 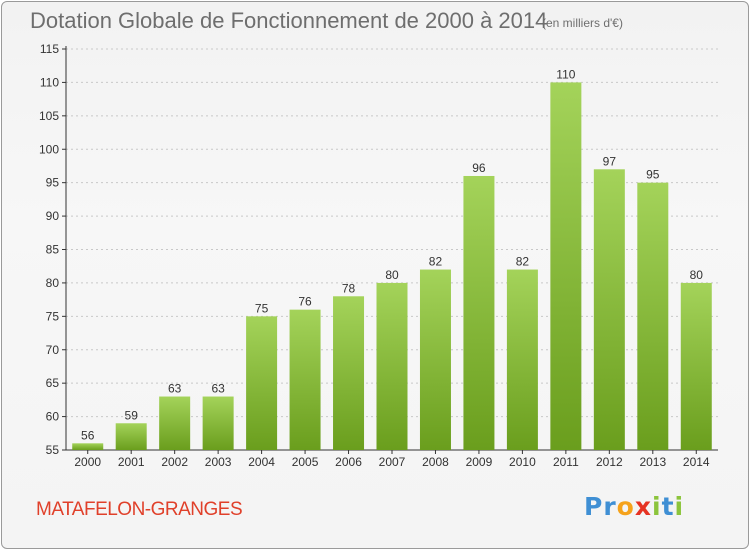 I want to click on y-tick-label: 55, so click(x=53, y=450).